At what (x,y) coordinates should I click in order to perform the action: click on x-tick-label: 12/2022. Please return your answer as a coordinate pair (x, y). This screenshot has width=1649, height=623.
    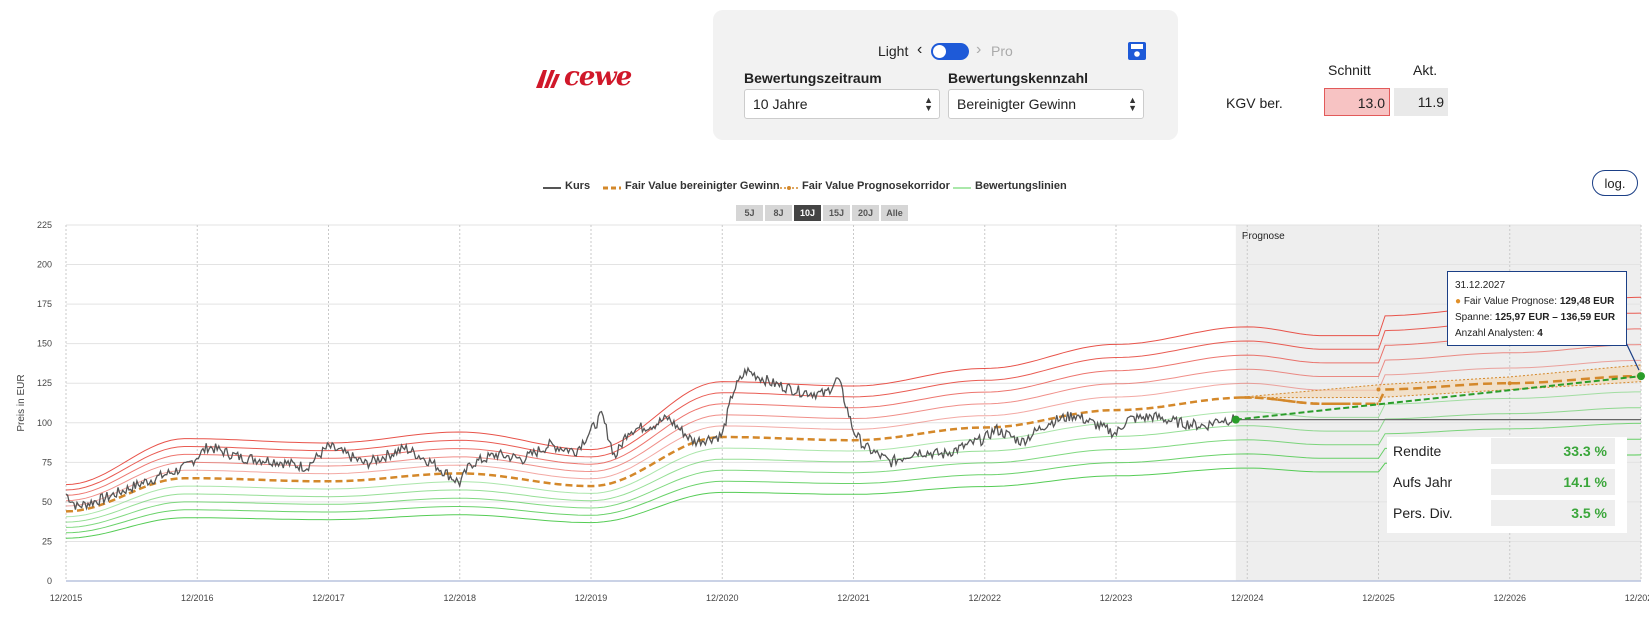
    Looking at the image, I should click on (984, 598).